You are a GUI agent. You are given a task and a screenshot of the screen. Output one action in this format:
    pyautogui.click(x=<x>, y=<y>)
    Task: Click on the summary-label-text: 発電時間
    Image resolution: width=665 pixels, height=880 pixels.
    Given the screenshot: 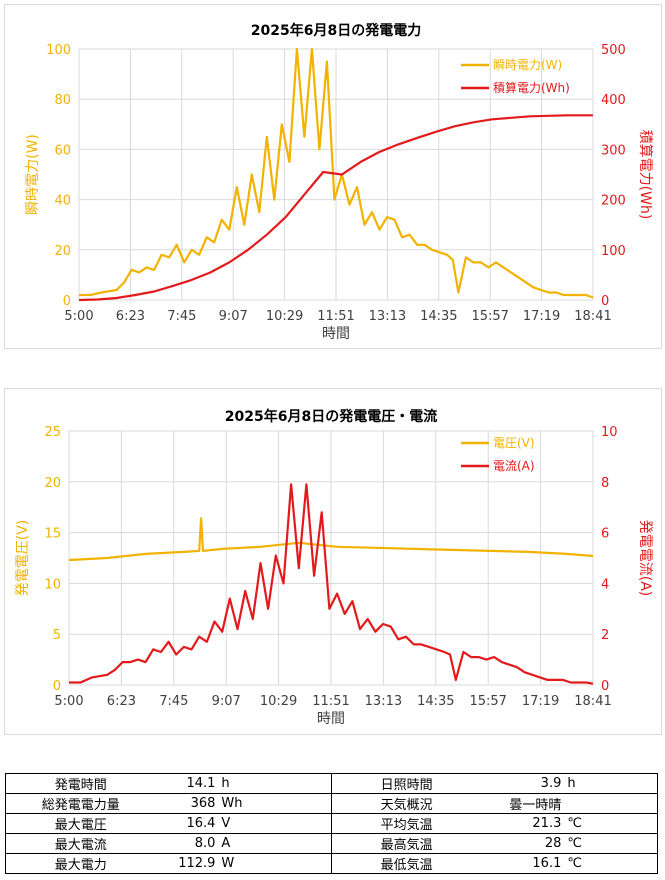 What is the action you would take?
    pyautogui.click(x=80, y=785)
    